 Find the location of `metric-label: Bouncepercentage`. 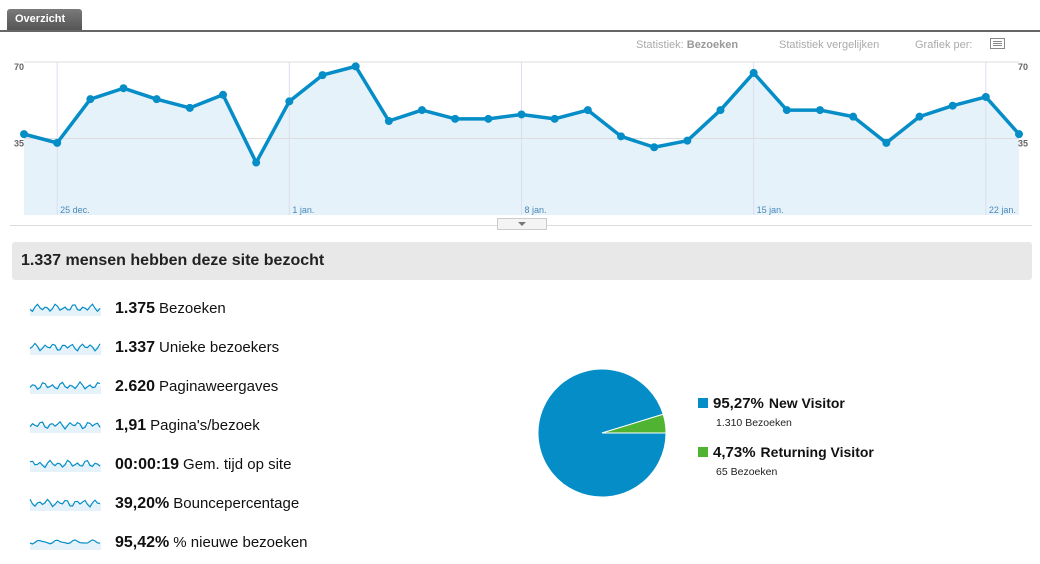

metric-label: Bouncepercentage is located at coordinates (236, 503).